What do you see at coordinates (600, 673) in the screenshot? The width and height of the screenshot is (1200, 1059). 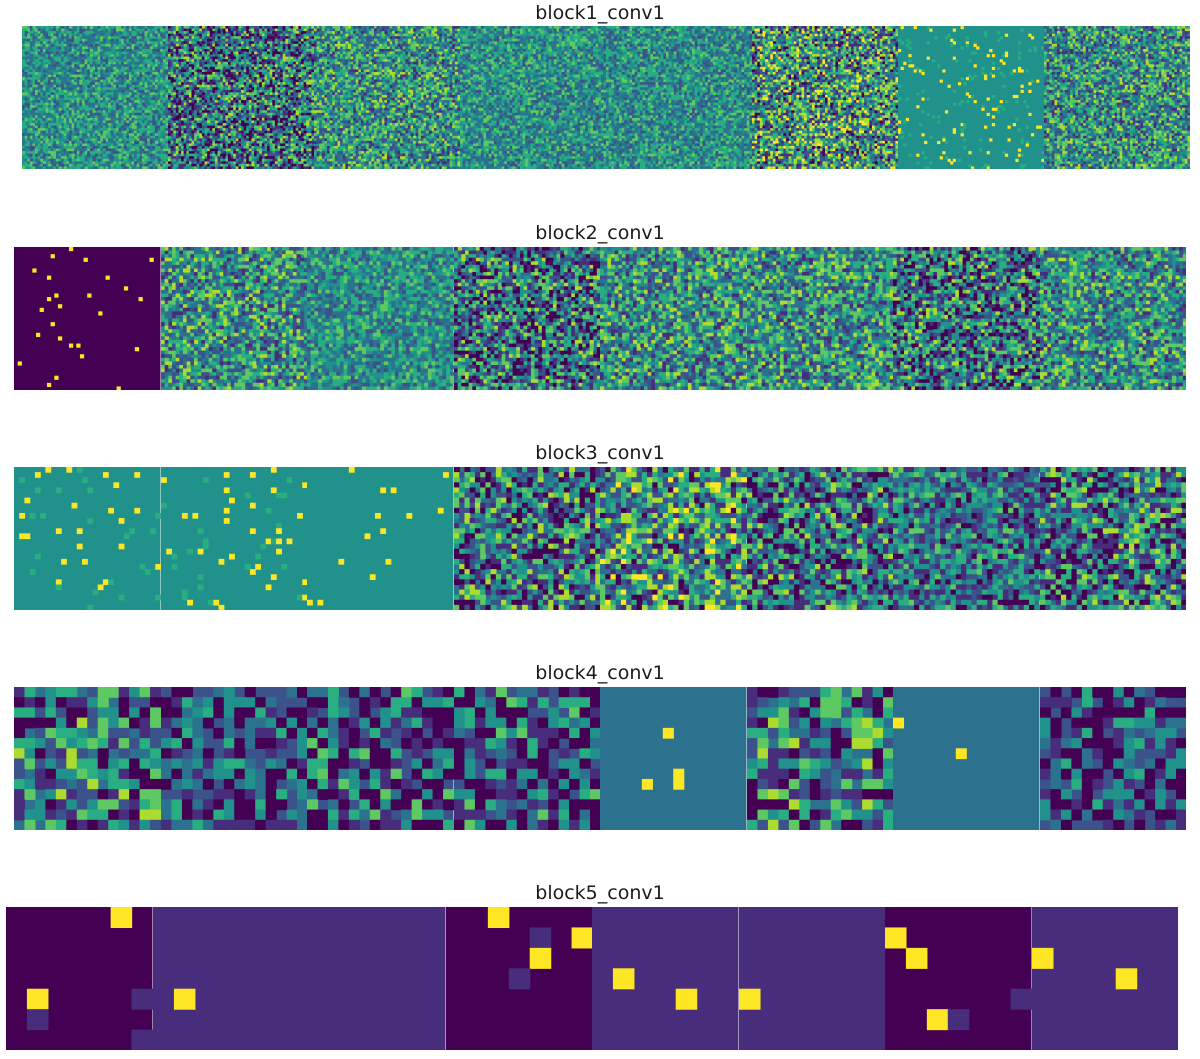 I see `block-title: block4_conv1` at bounding box center [600, 673].